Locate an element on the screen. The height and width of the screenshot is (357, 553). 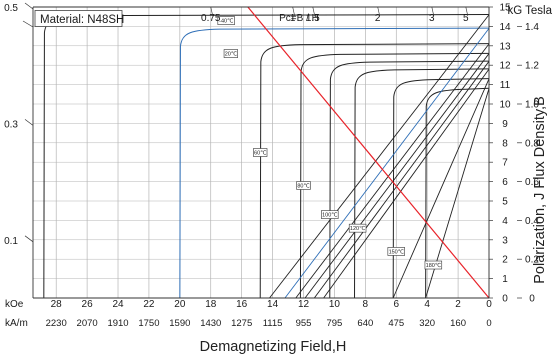
temp-label-4: 100℃ is located at coordinates (329, 215).